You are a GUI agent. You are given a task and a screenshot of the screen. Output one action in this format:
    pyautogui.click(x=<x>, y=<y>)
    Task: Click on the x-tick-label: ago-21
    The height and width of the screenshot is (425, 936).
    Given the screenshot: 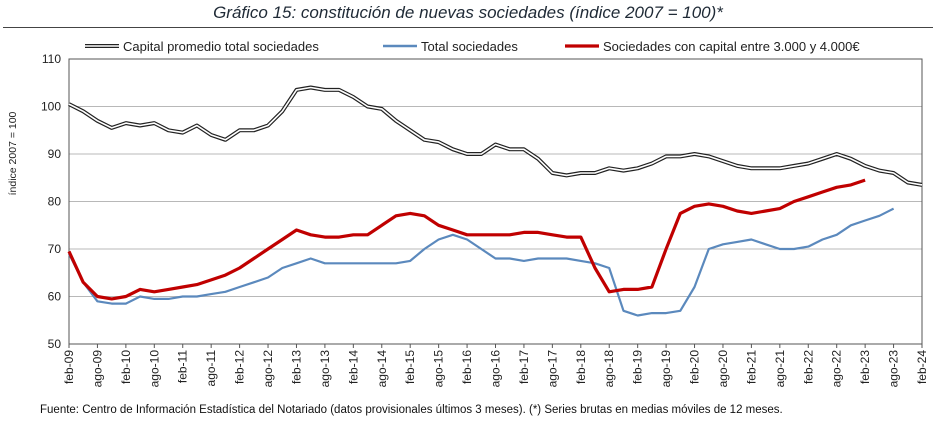 What is the action you would take?
    pyautogui.click(x=780, y=369)
    